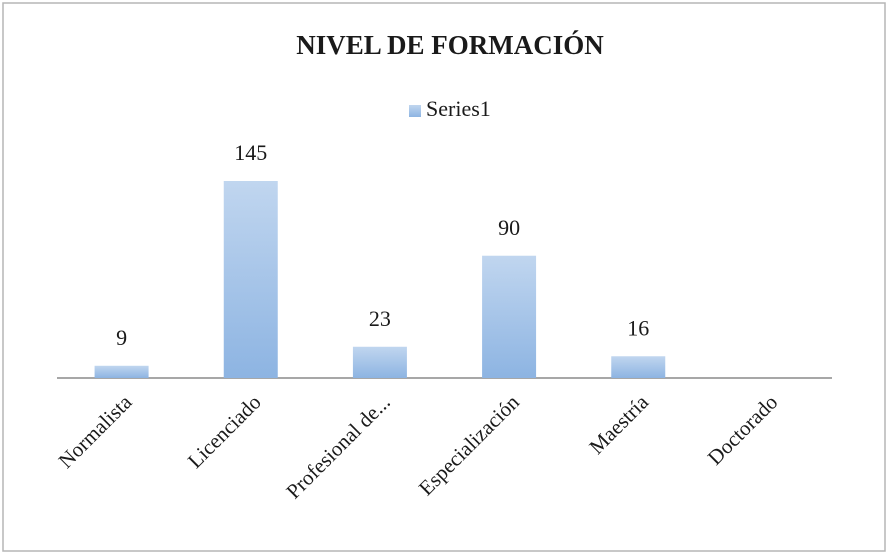 The height and width of the screenshot is (554, 888). Describe the element at coordinates (415, 111) in the screenshot. I see `legend-swatch` at that location.